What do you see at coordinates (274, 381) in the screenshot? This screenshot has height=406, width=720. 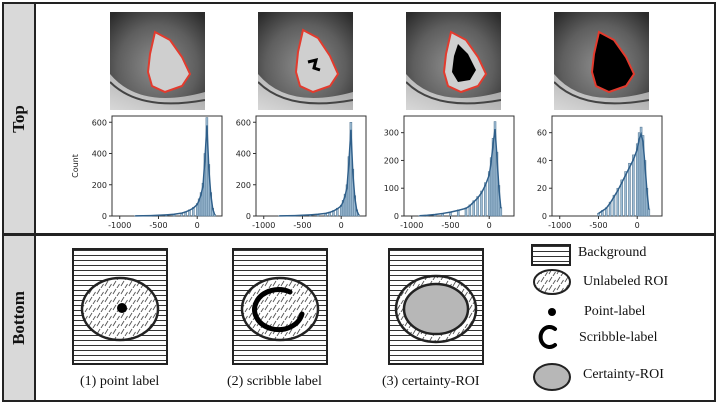 I see `caption-scribble-label: (2) scribble label` at bounding box center [274, 381].